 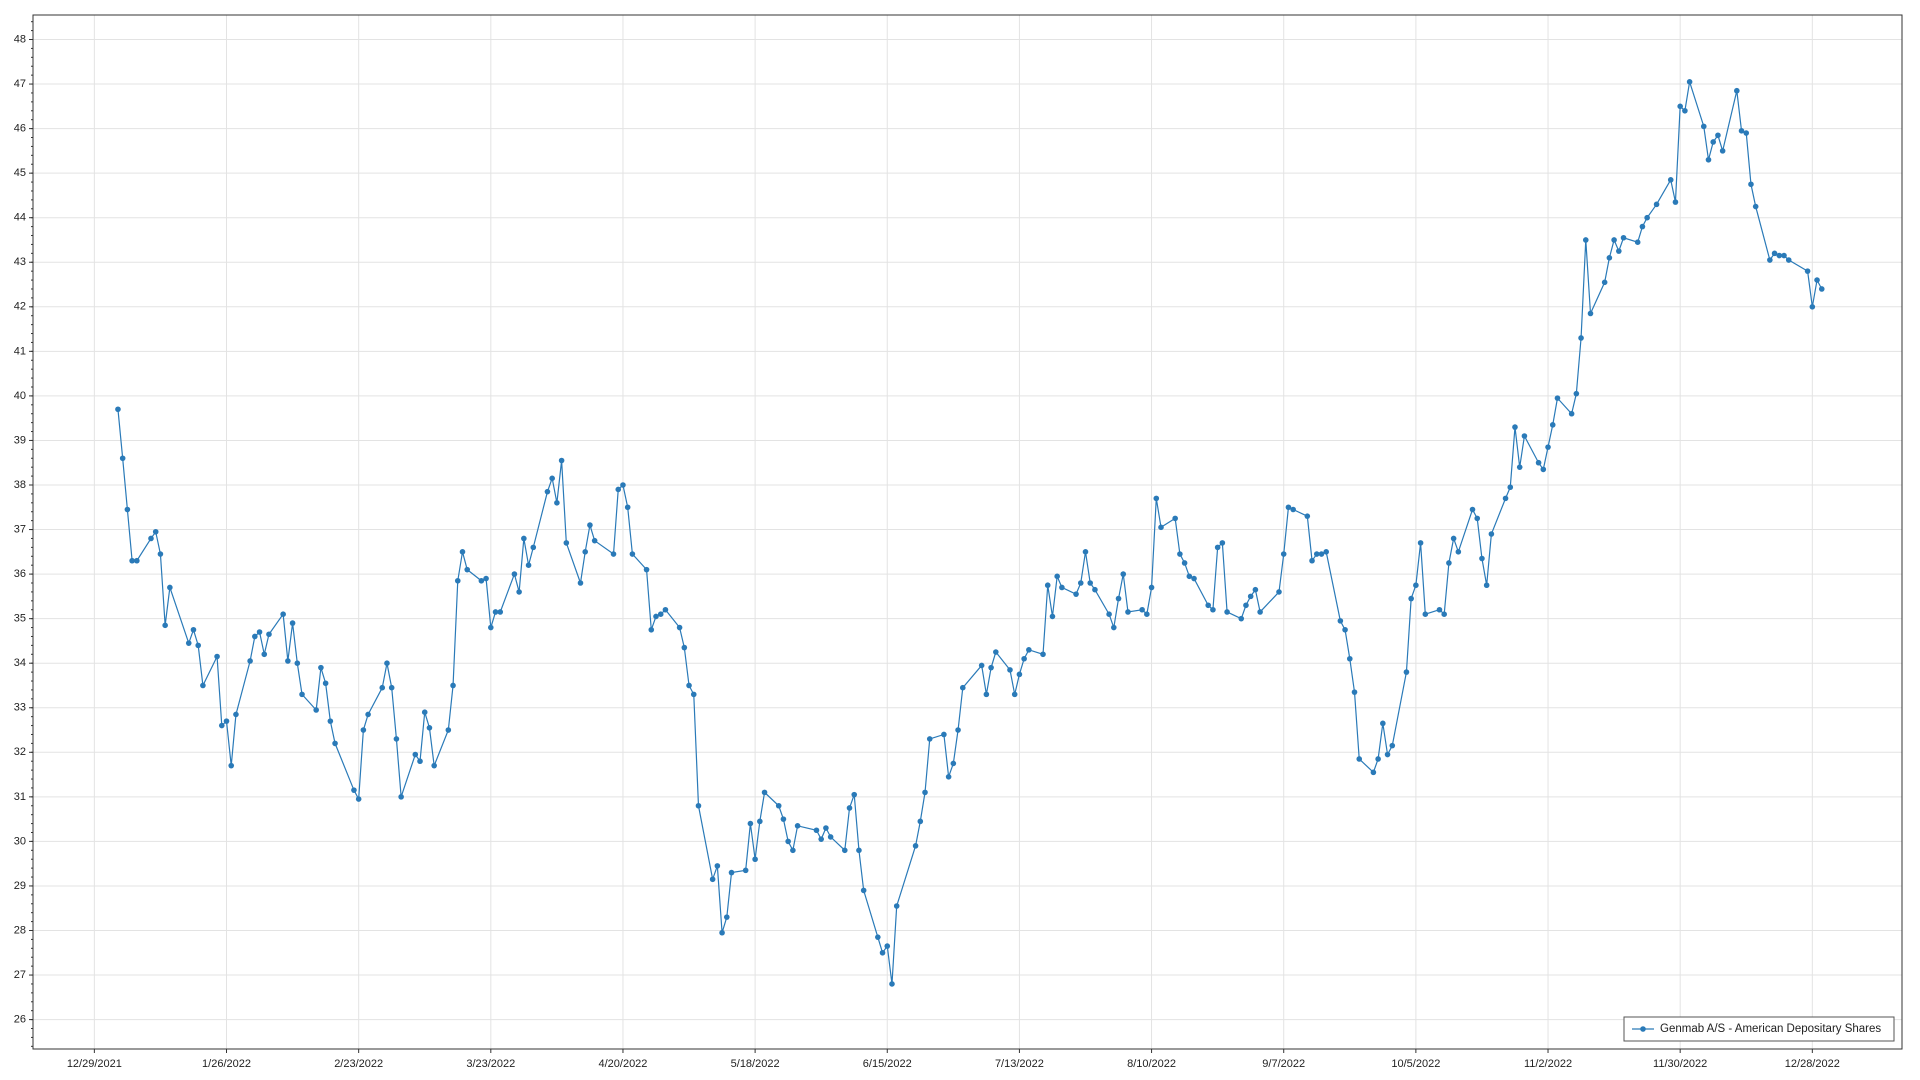 I want to click on y-tick-label: 41, so click(x=20, y=351).